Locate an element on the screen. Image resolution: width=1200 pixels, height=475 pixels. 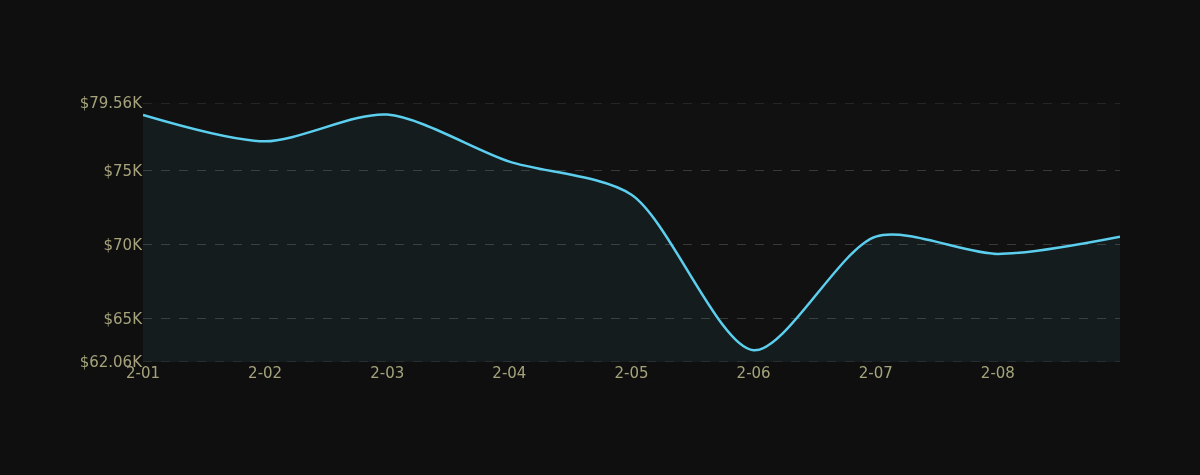
y-tick-label: $65K is located at coordinates (123, 318).